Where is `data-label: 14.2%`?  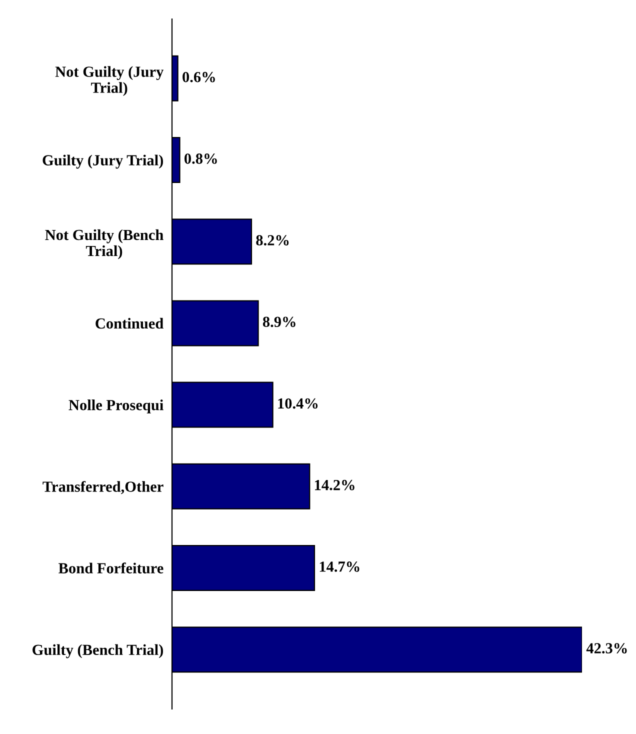
data-label: 14.2% is located at coordinates (334, 485).